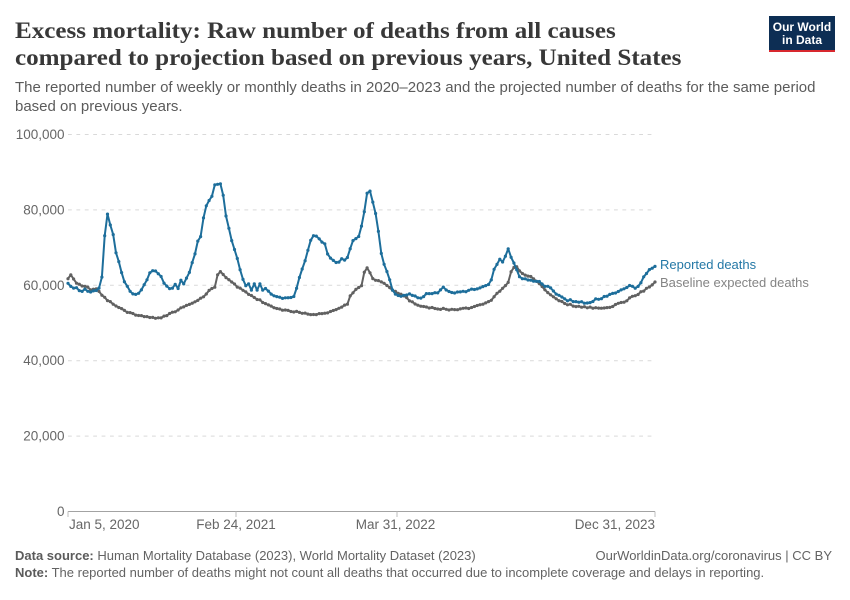  I want to click on svg-text: Reported deaths, so click(708, 264).